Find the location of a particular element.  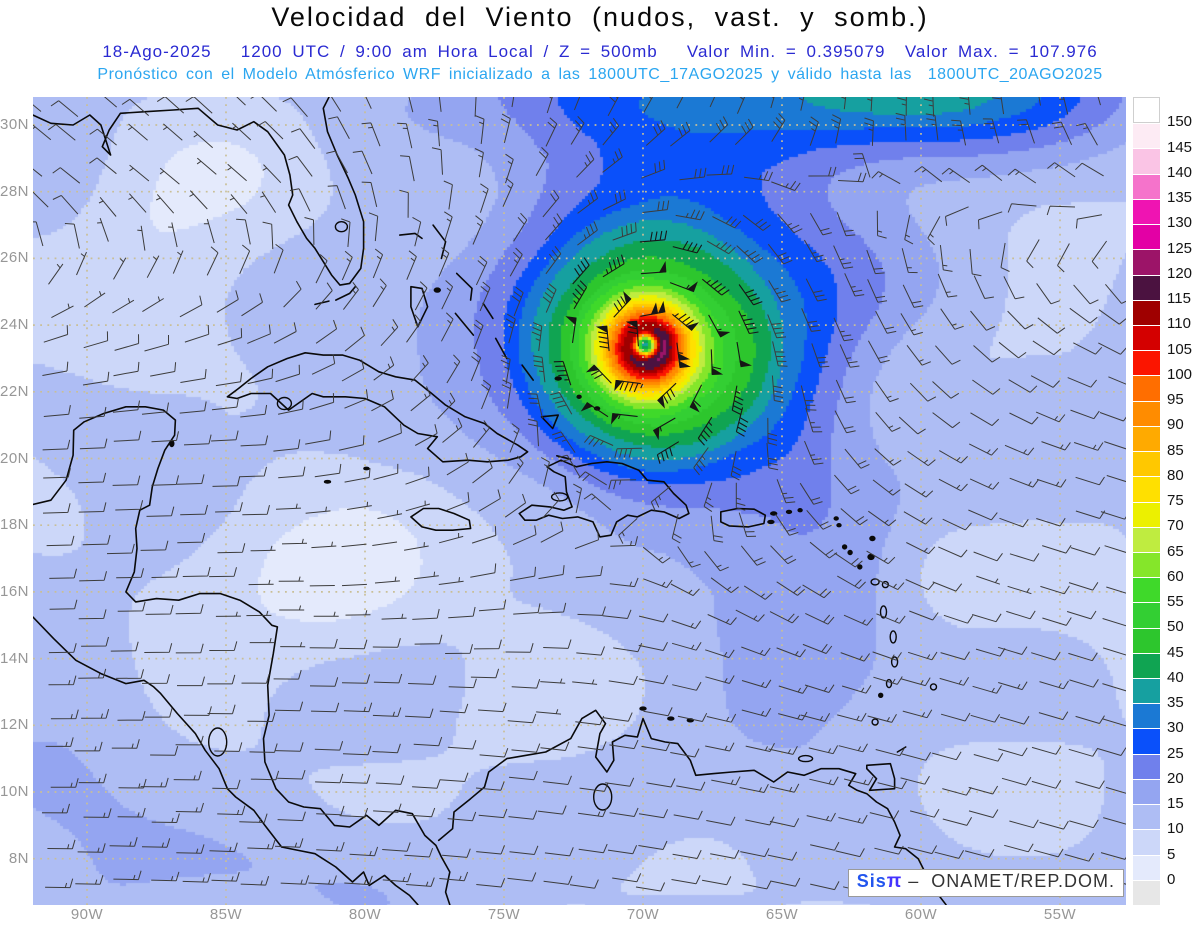

lat-tick-label: 22N is located at coordinates (15, 391).